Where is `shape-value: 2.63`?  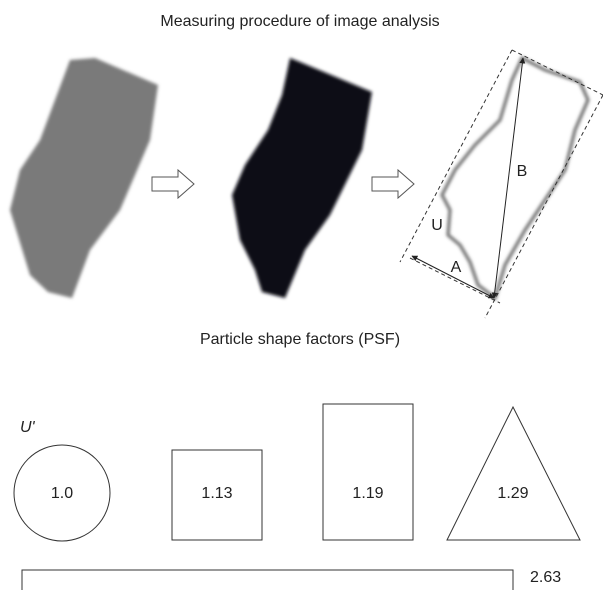 shape-value: 2.63 is located at coordinates (545, 577).